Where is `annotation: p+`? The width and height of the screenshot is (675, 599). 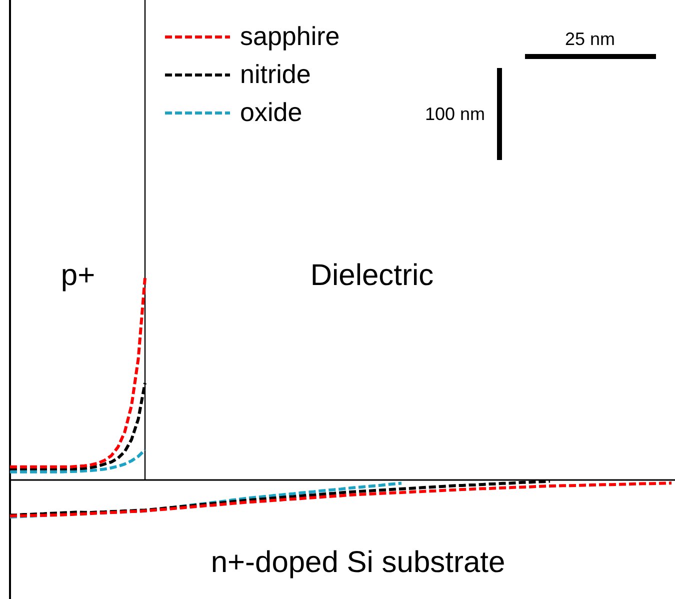
annotation: p+ is located at coordinates (78, 275).